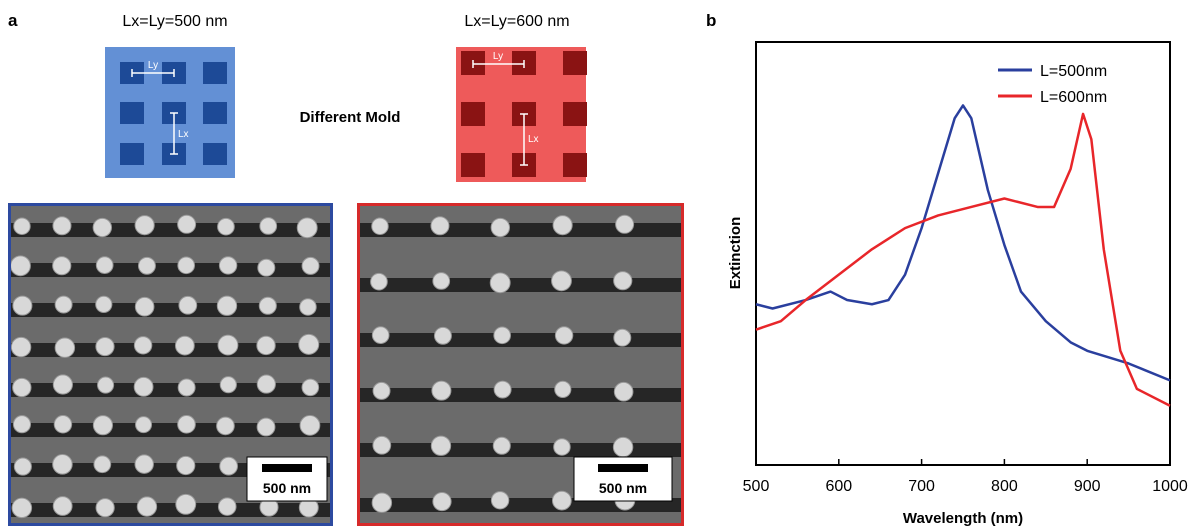  I want to click on panel-label: a, so click(13, 20).